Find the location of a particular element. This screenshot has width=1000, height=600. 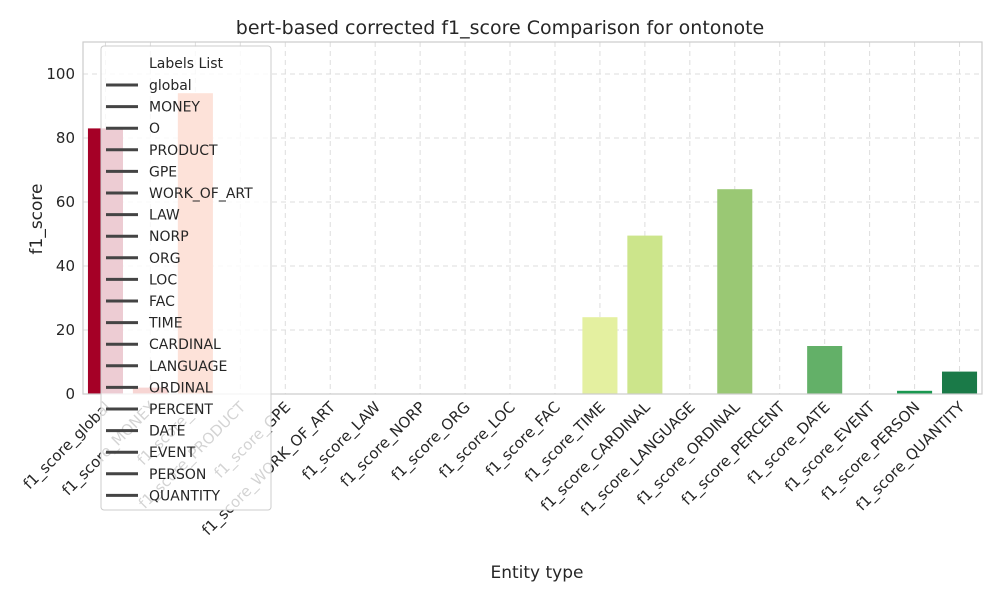

legend-label: GPE is located at coordinates (163, 172).